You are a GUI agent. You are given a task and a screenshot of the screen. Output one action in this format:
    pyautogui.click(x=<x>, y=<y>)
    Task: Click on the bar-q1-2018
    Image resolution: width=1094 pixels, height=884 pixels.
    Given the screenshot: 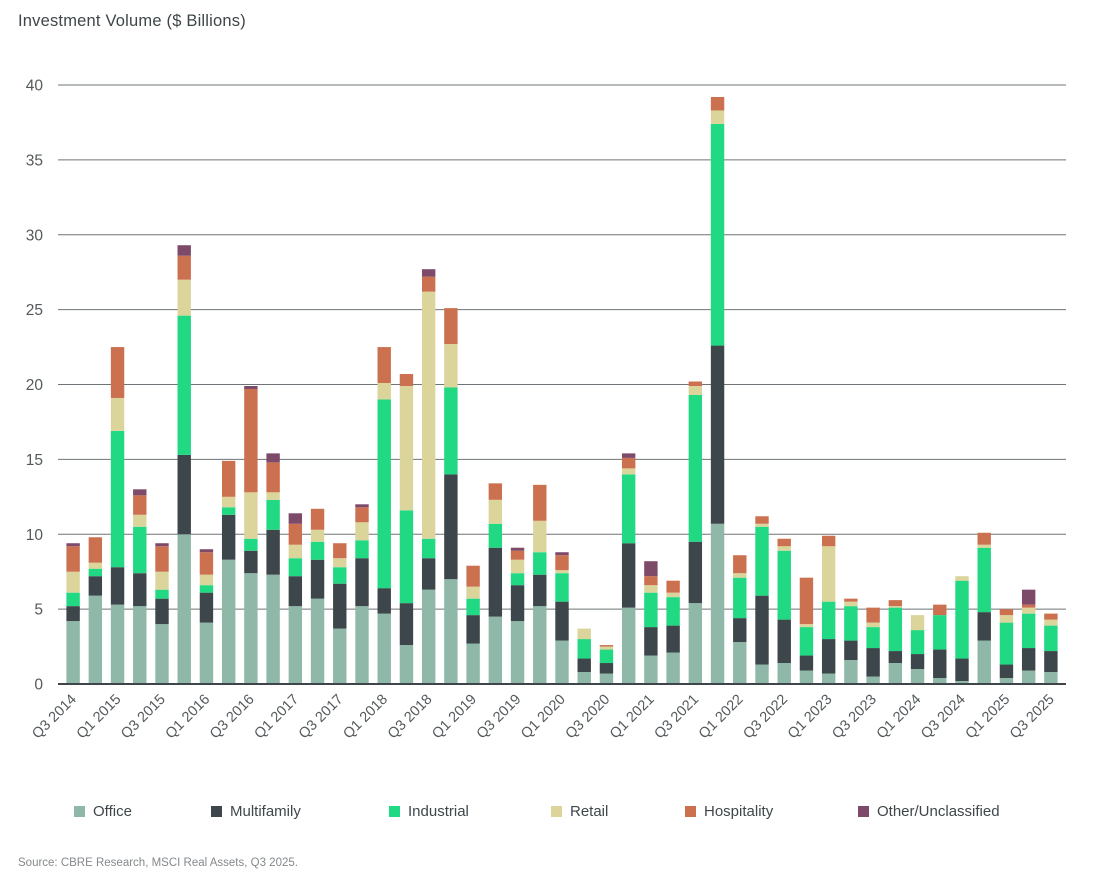 What is the action you would take?
    pyautogui.click(x=384, y=515)
    